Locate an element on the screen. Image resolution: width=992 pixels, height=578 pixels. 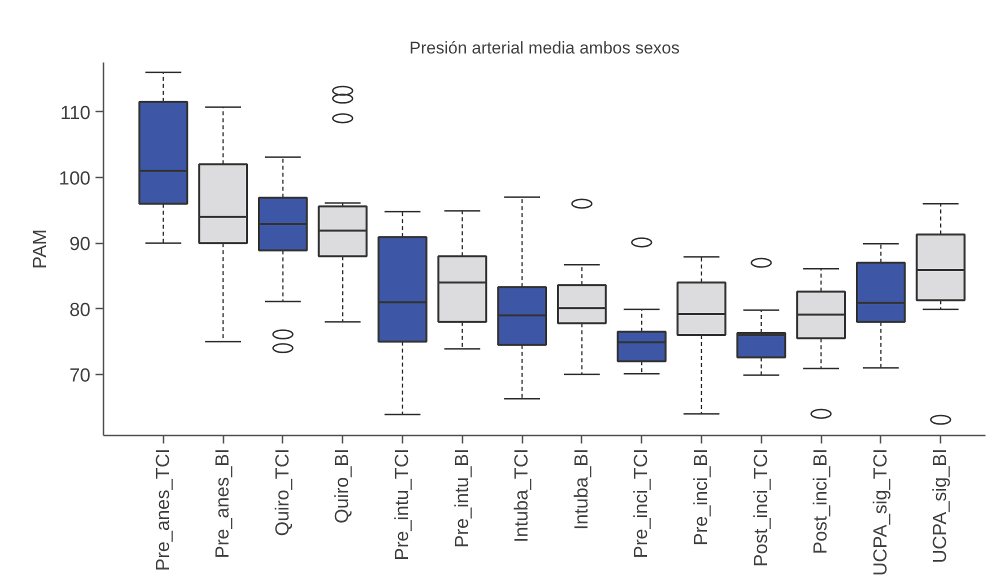
x-tick-label: Quiro_BI is located at coordinates (343, 486).